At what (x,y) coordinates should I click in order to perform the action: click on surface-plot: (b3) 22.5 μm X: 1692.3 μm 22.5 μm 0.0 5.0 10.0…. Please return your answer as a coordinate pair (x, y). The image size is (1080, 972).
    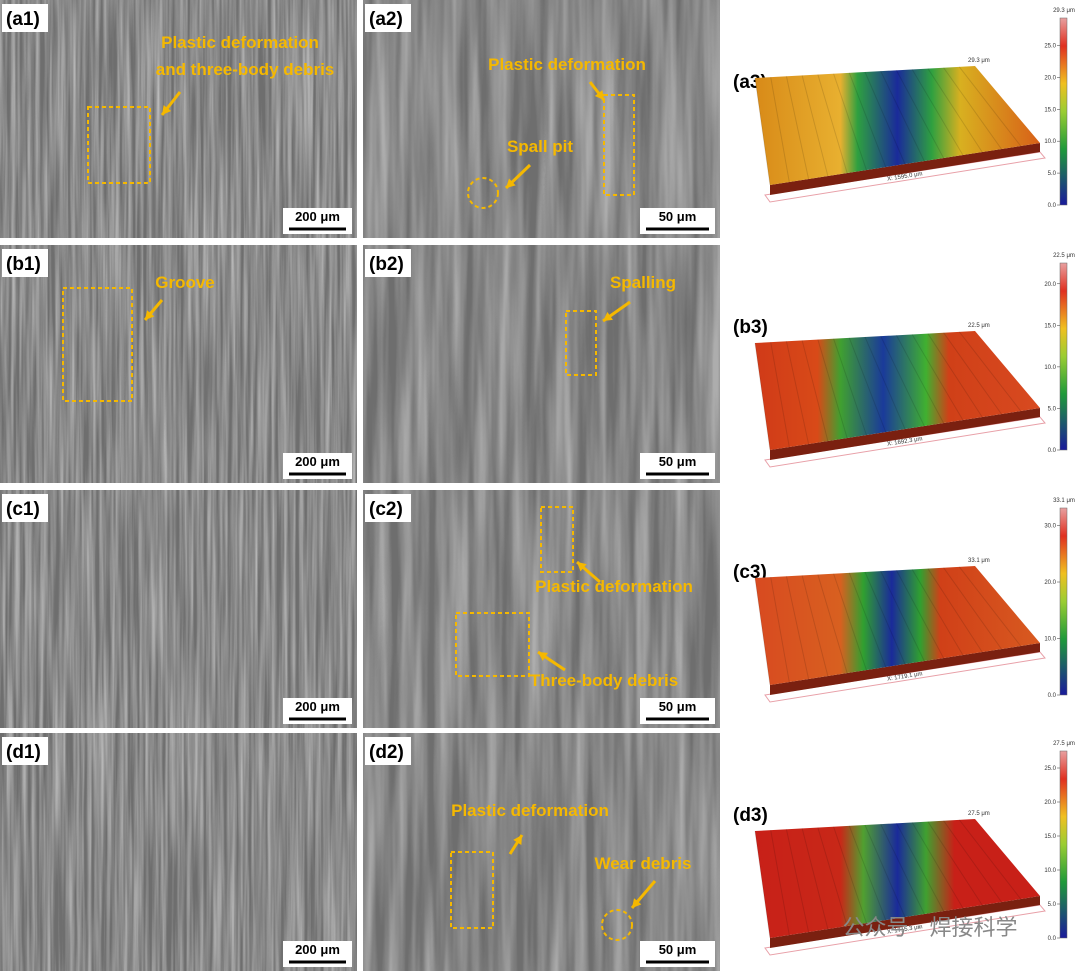
    Looking at the image, I should click on (904, 360).